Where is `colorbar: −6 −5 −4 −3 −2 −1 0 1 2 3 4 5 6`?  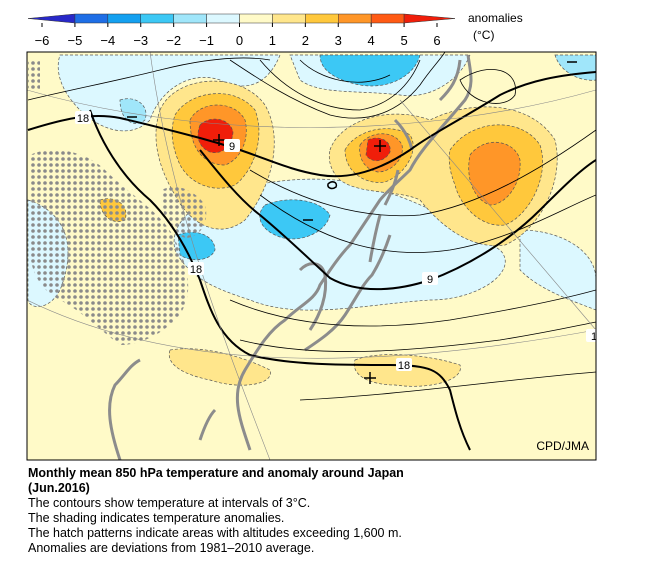
colorbar: −6 −5 −4 −3 −2 −1 0 1 2 3 4 5 6 is located at coordinates (241, 30).